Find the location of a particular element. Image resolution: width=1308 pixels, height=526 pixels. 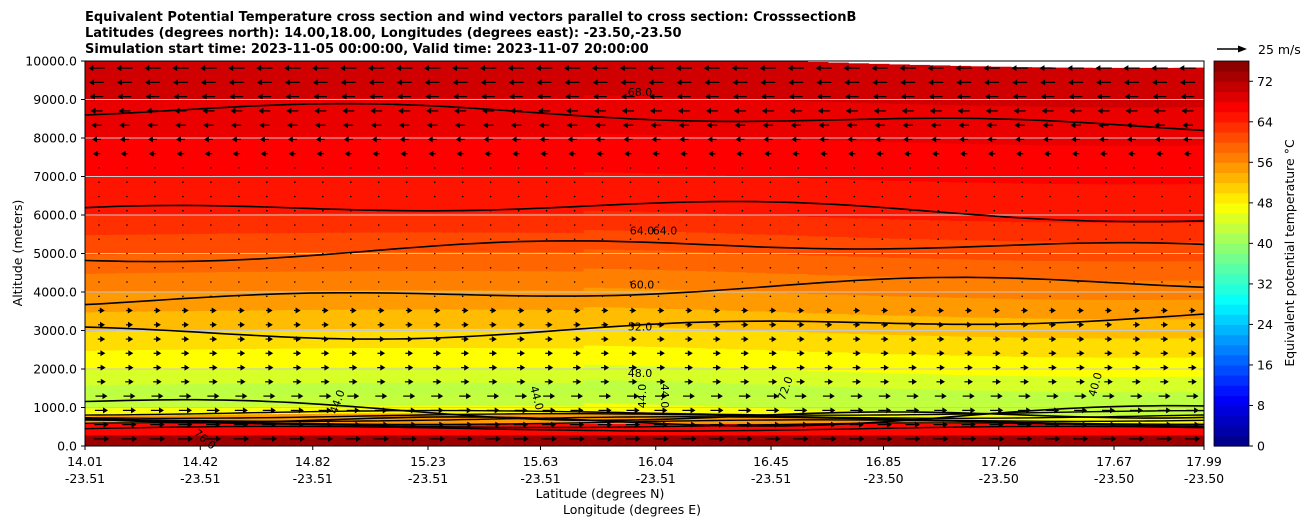

contour-label: 64.0 is located at coordinates (665, 230).